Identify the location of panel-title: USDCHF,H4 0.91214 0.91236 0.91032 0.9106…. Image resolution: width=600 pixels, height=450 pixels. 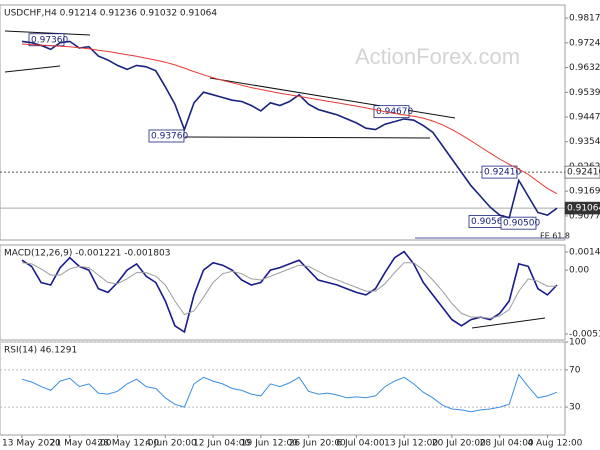
(110, 14).